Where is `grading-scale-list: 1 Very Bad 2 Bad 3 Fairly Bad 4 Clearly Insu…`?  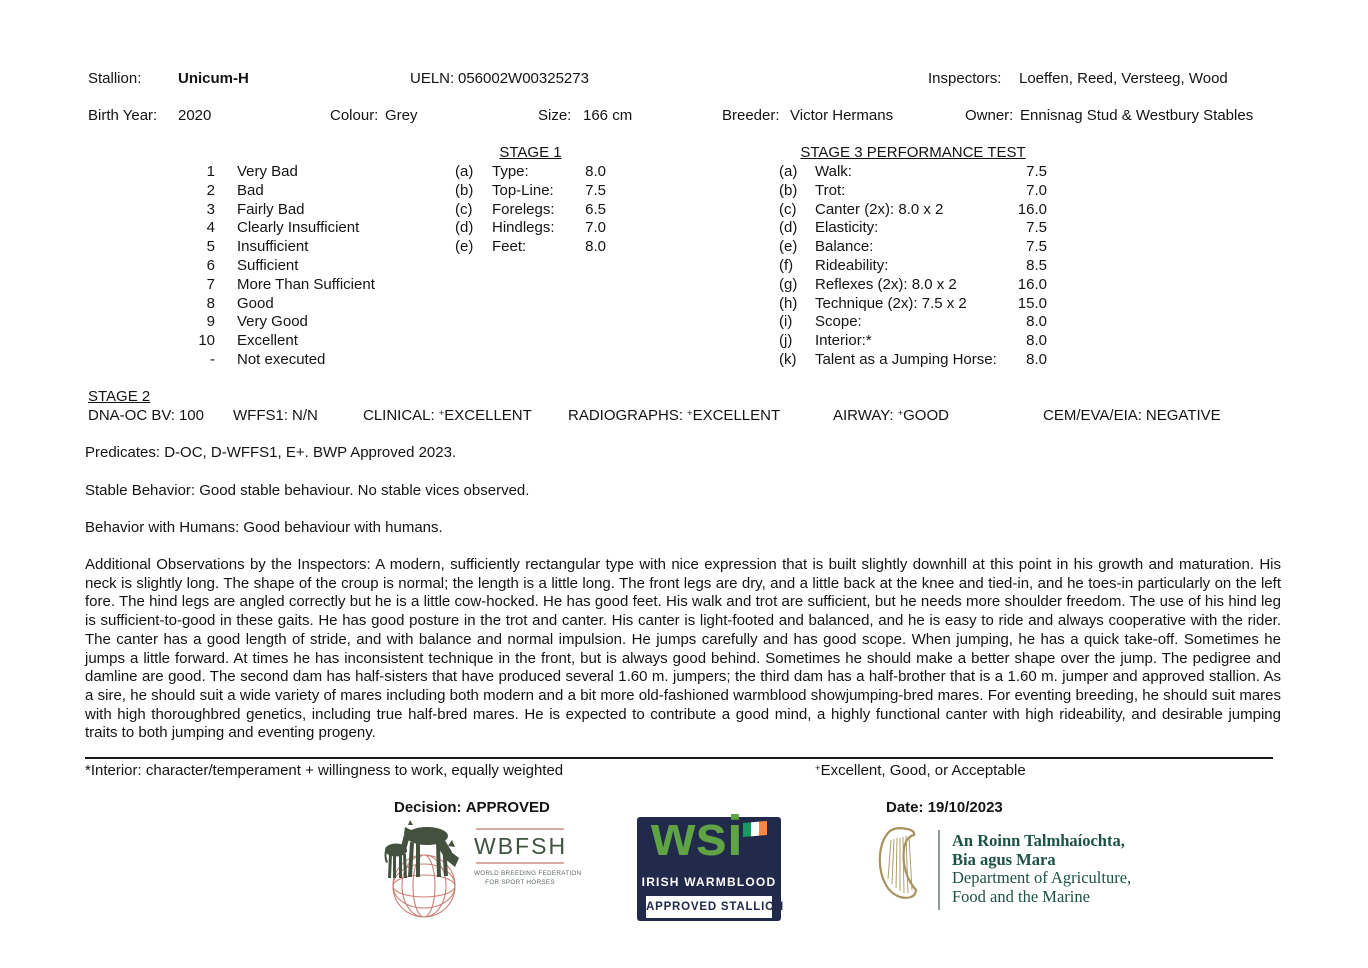
grading-scale-list: 1 Very Bad 2 Bad 3 Fairly Bad 4 Clearly Insu… is located at coordinates (276, 266).